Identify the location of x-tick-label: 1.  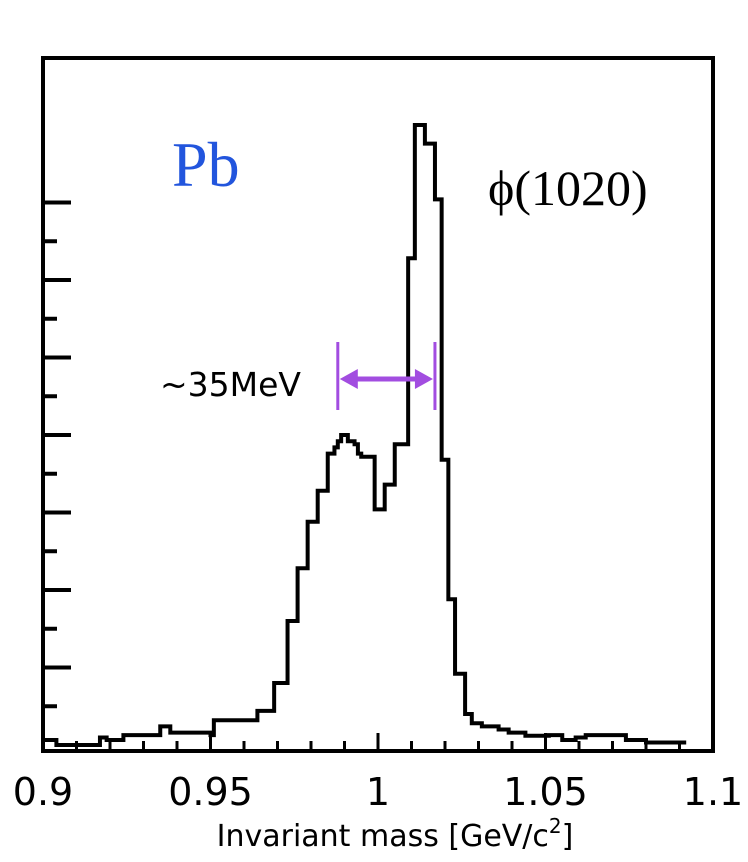
(378, 792).